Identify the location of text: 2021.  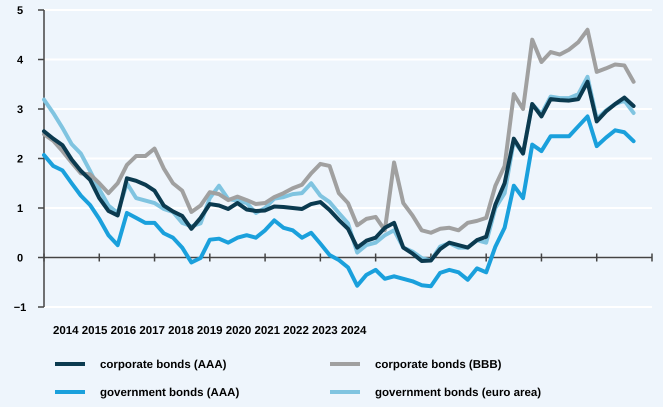
(266, 331).